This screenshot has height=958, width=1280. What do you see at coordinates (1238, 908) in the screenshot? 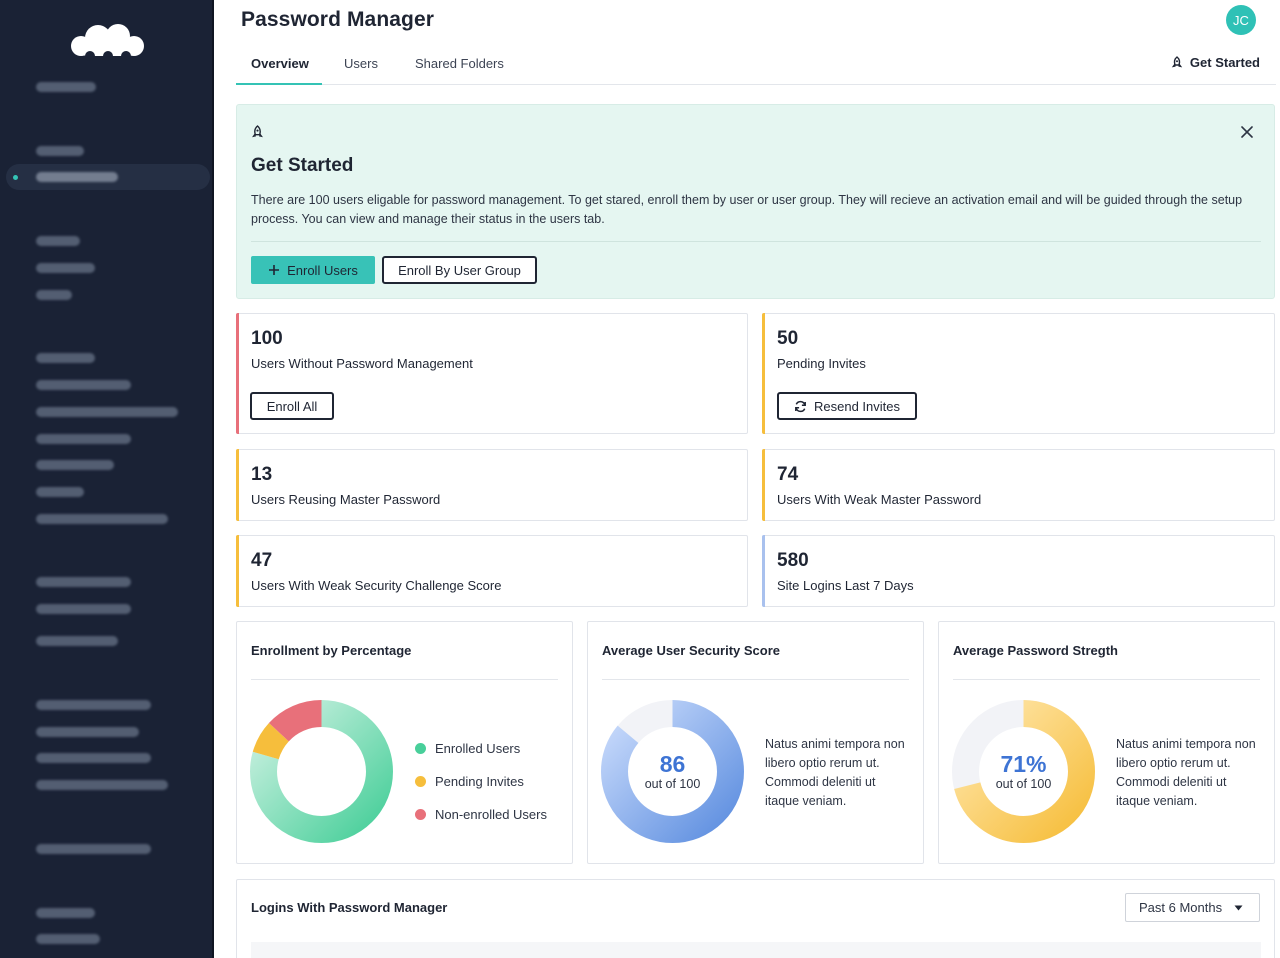
I see `caret-down-icon` at bounding box center [1238, 908].